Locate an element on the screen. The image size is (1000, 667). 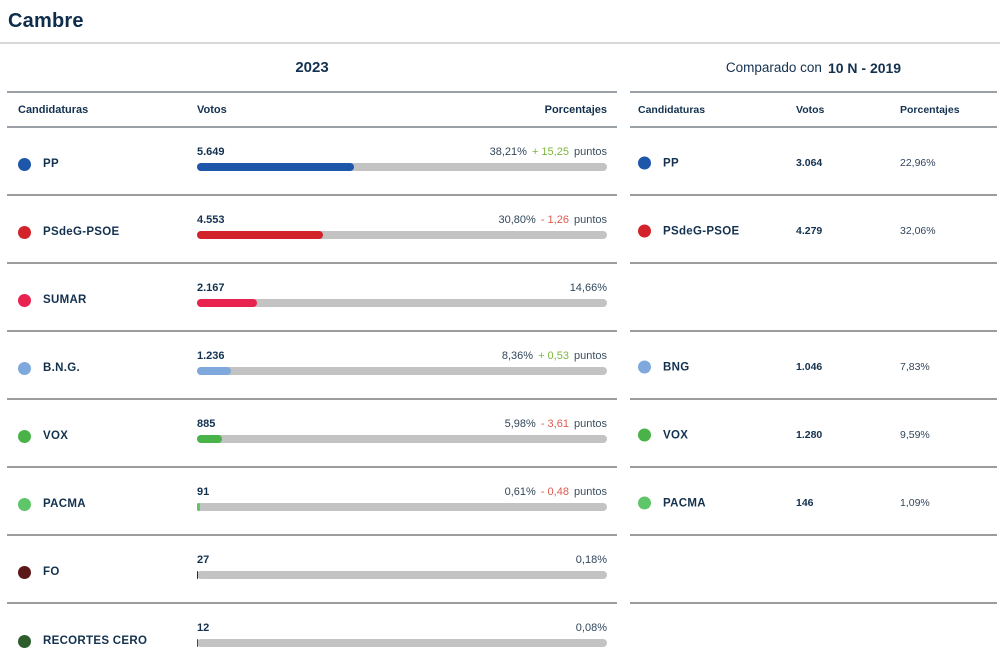
table-row: B.N.G. 1.236 8,36% + 0,53 puntos is located at coordinates (312, 366).